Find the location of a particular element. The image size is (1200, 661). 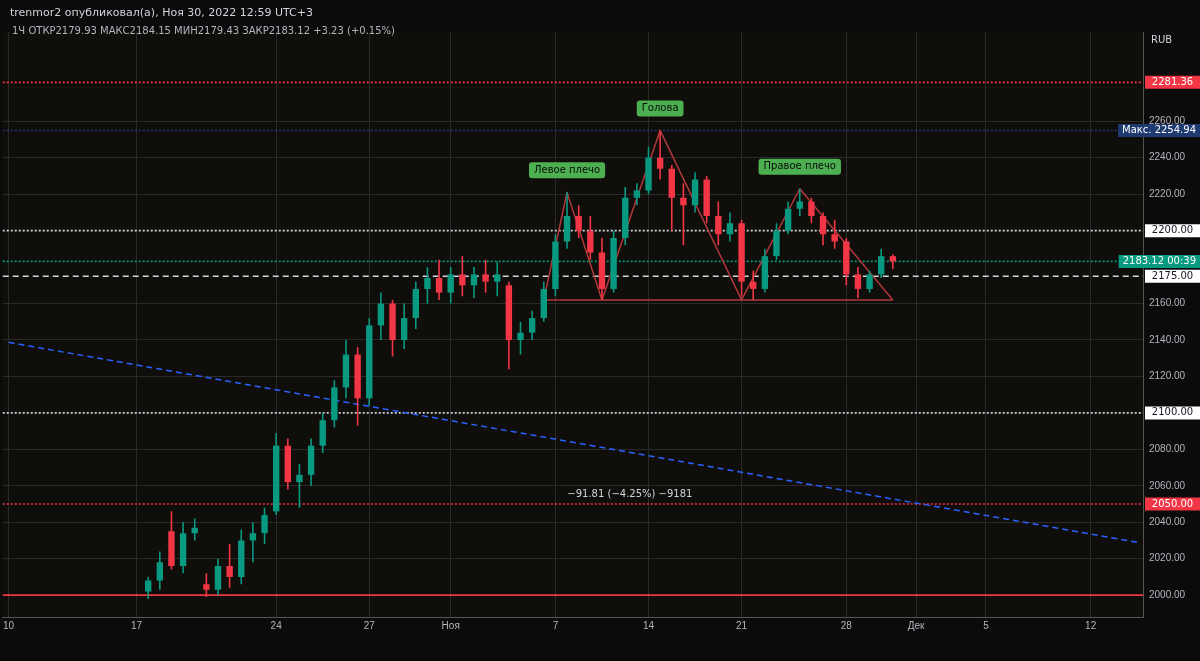

chart-subtitle: 1Ч ОТКР2179.93 МАКС2184.15 МИН2179.43 ЗАКР2183.12 +3.23 (+0.15%) is located at coordinates (203, 30).